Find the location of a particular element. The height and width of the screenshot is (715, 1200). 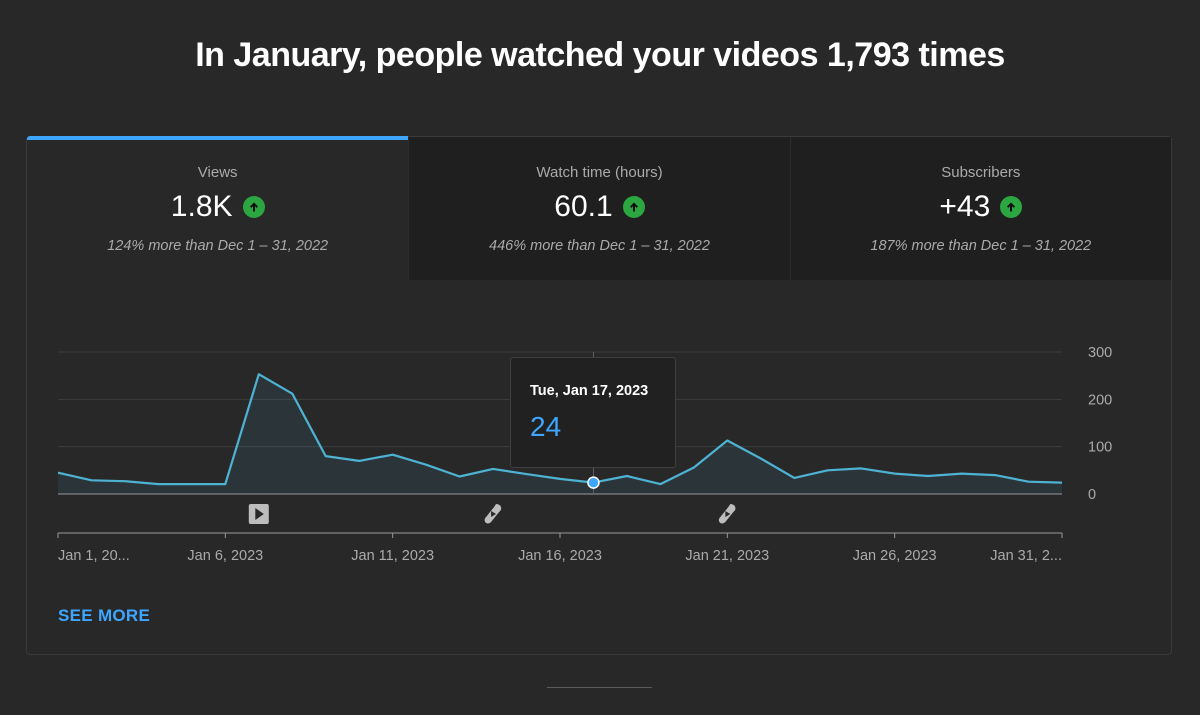

tab-label: Watch time (hours) is located at coordinates (599, 172).